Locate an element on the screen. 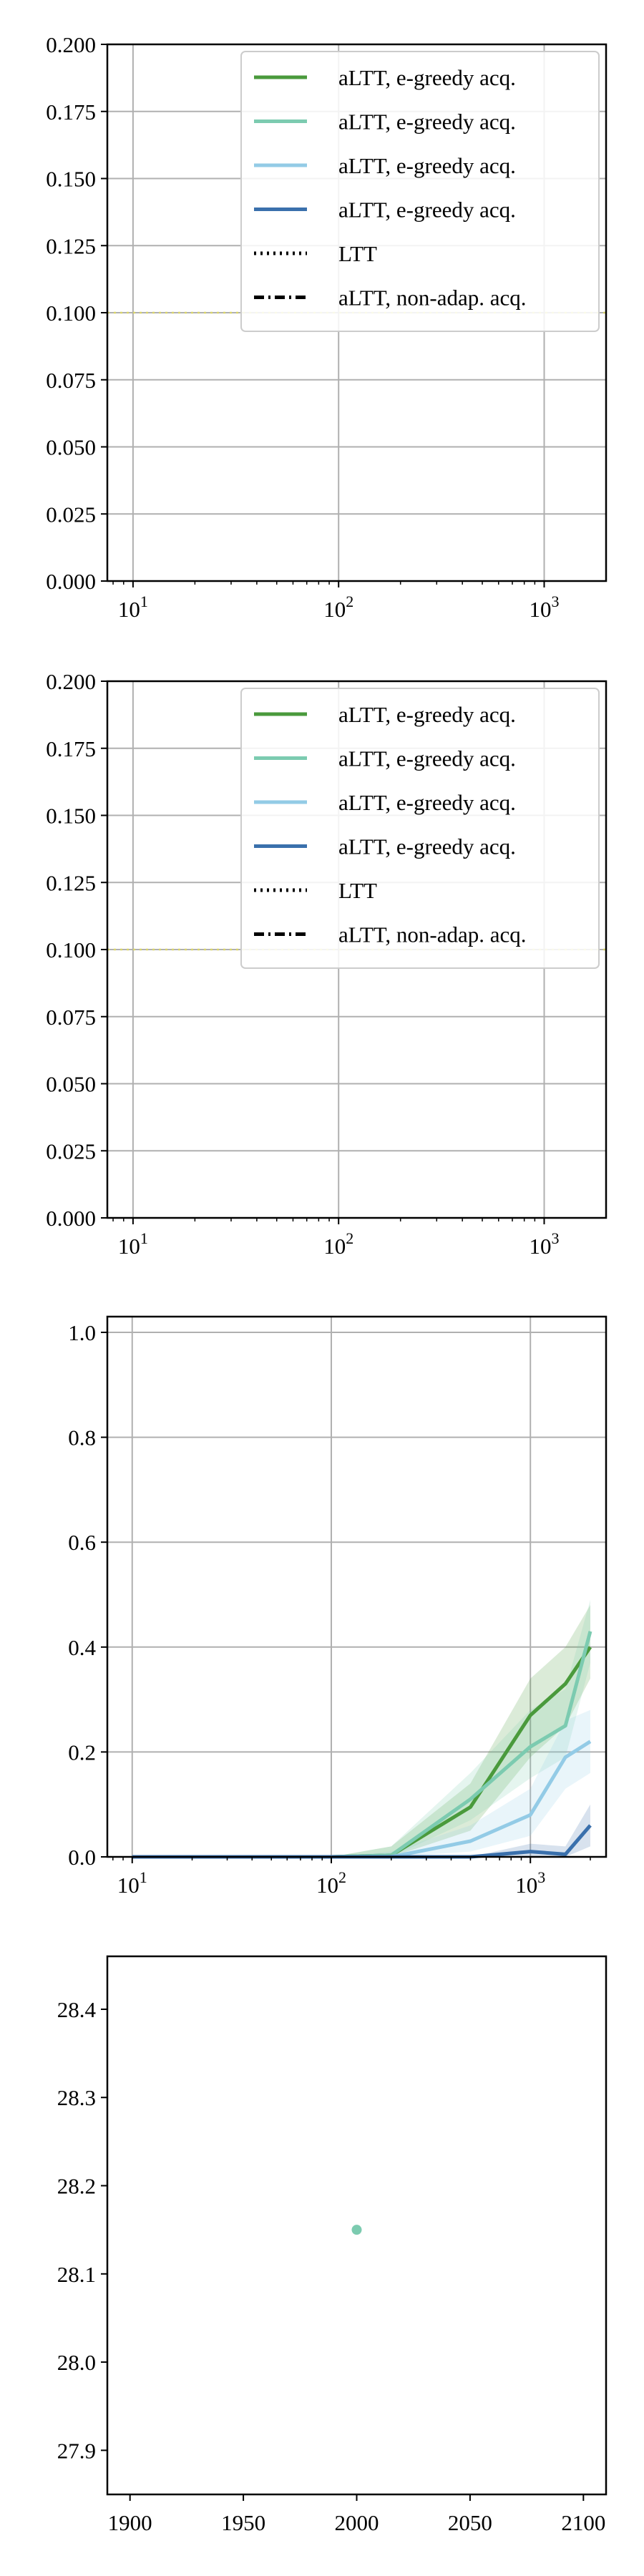 The image size is (644, 2576). x-tick-label: 1900 is located at coordinates (130, 2522).